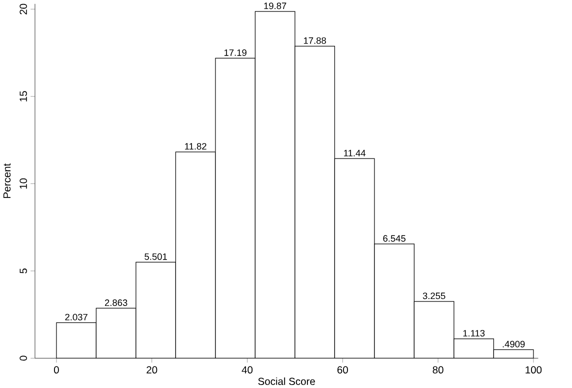 Image resolution: width=572 pixels, height=388 pixels. Describe the element at coordinates (7, 180) in the screenshot. I see `y-axis-title: Percent` at that location.